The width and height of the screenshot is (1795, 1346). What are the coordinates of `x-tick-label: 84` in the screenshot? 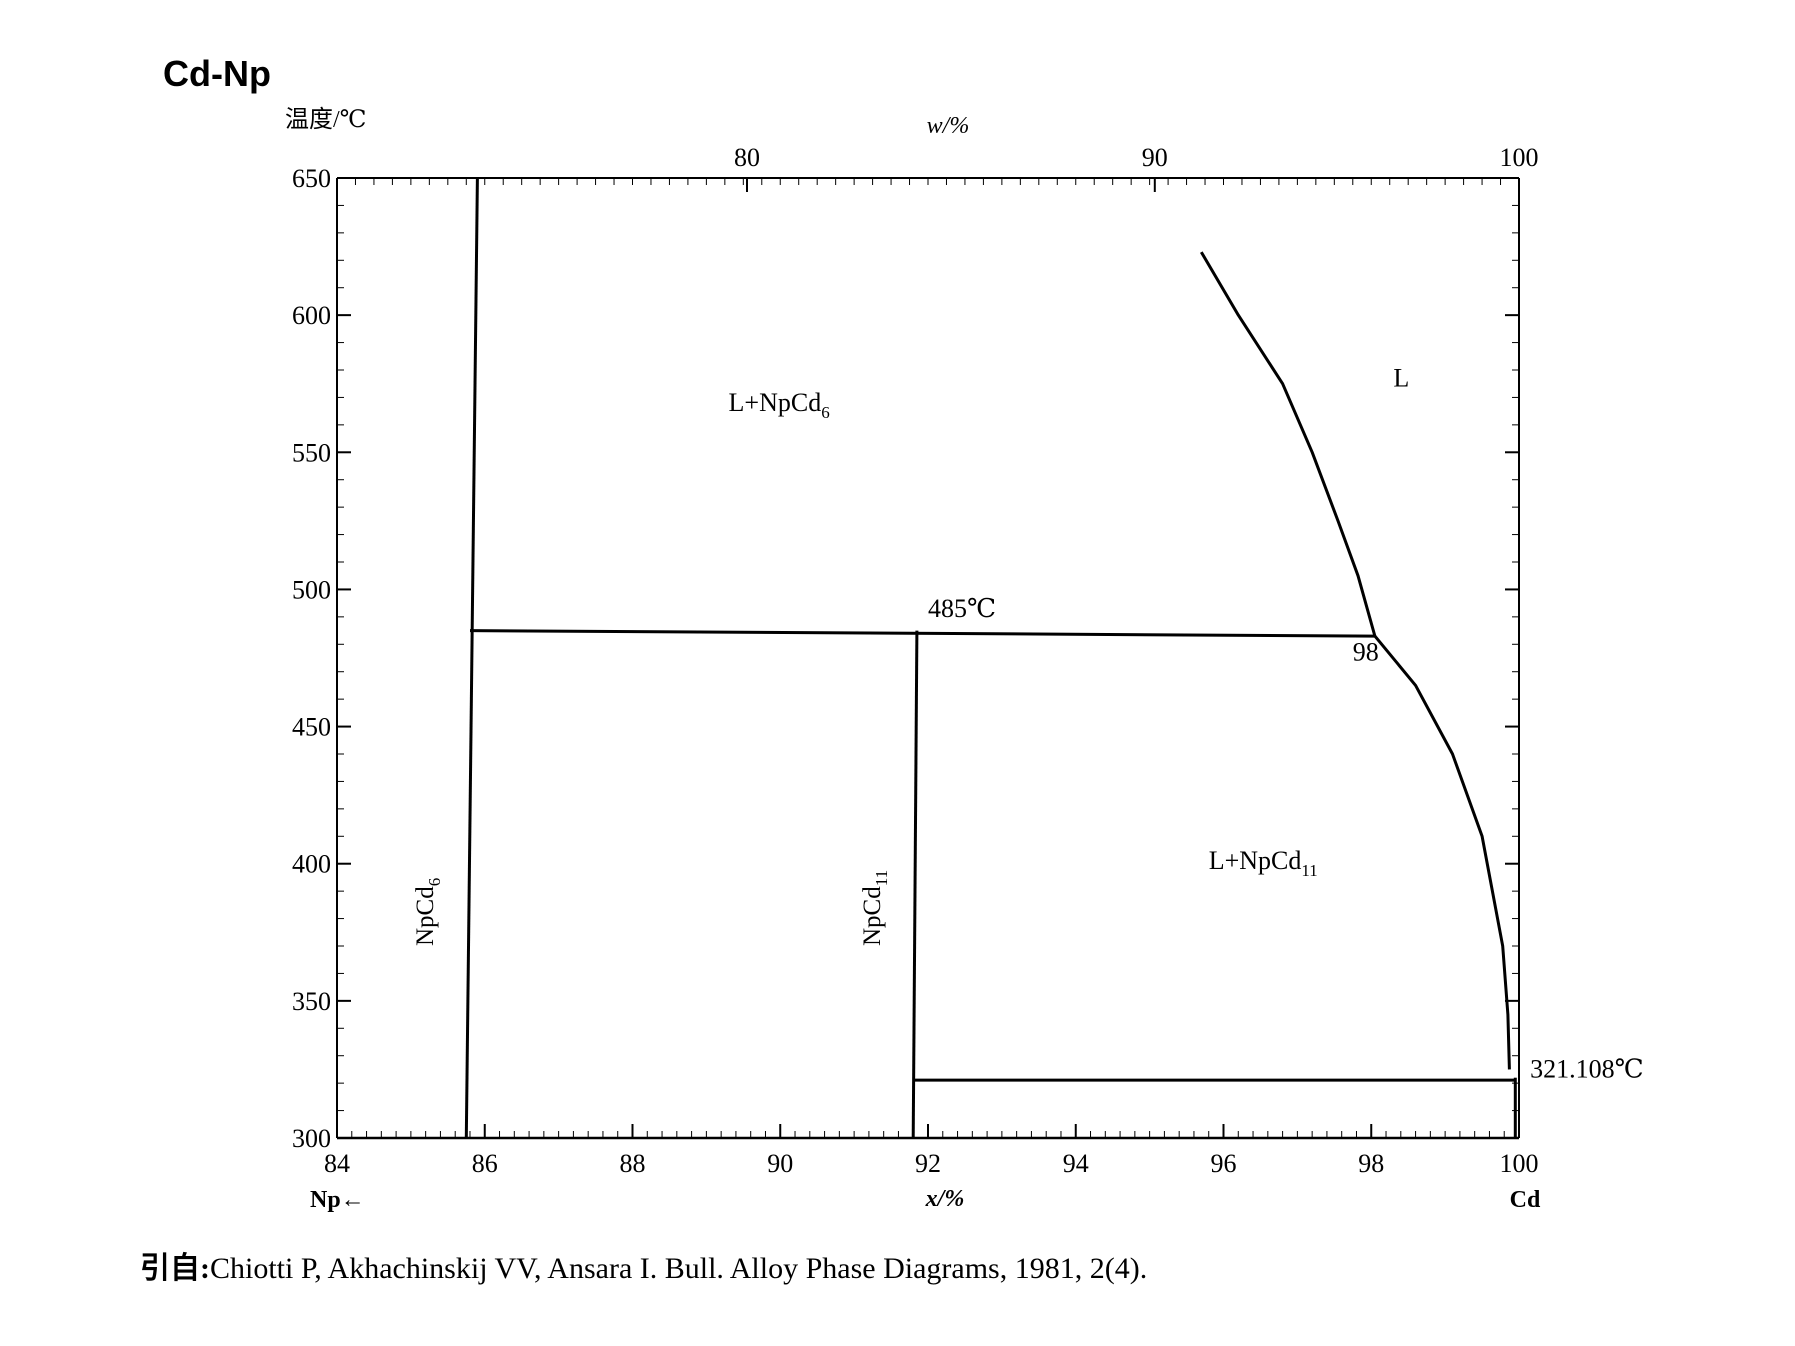 It's located at (337, 1163).